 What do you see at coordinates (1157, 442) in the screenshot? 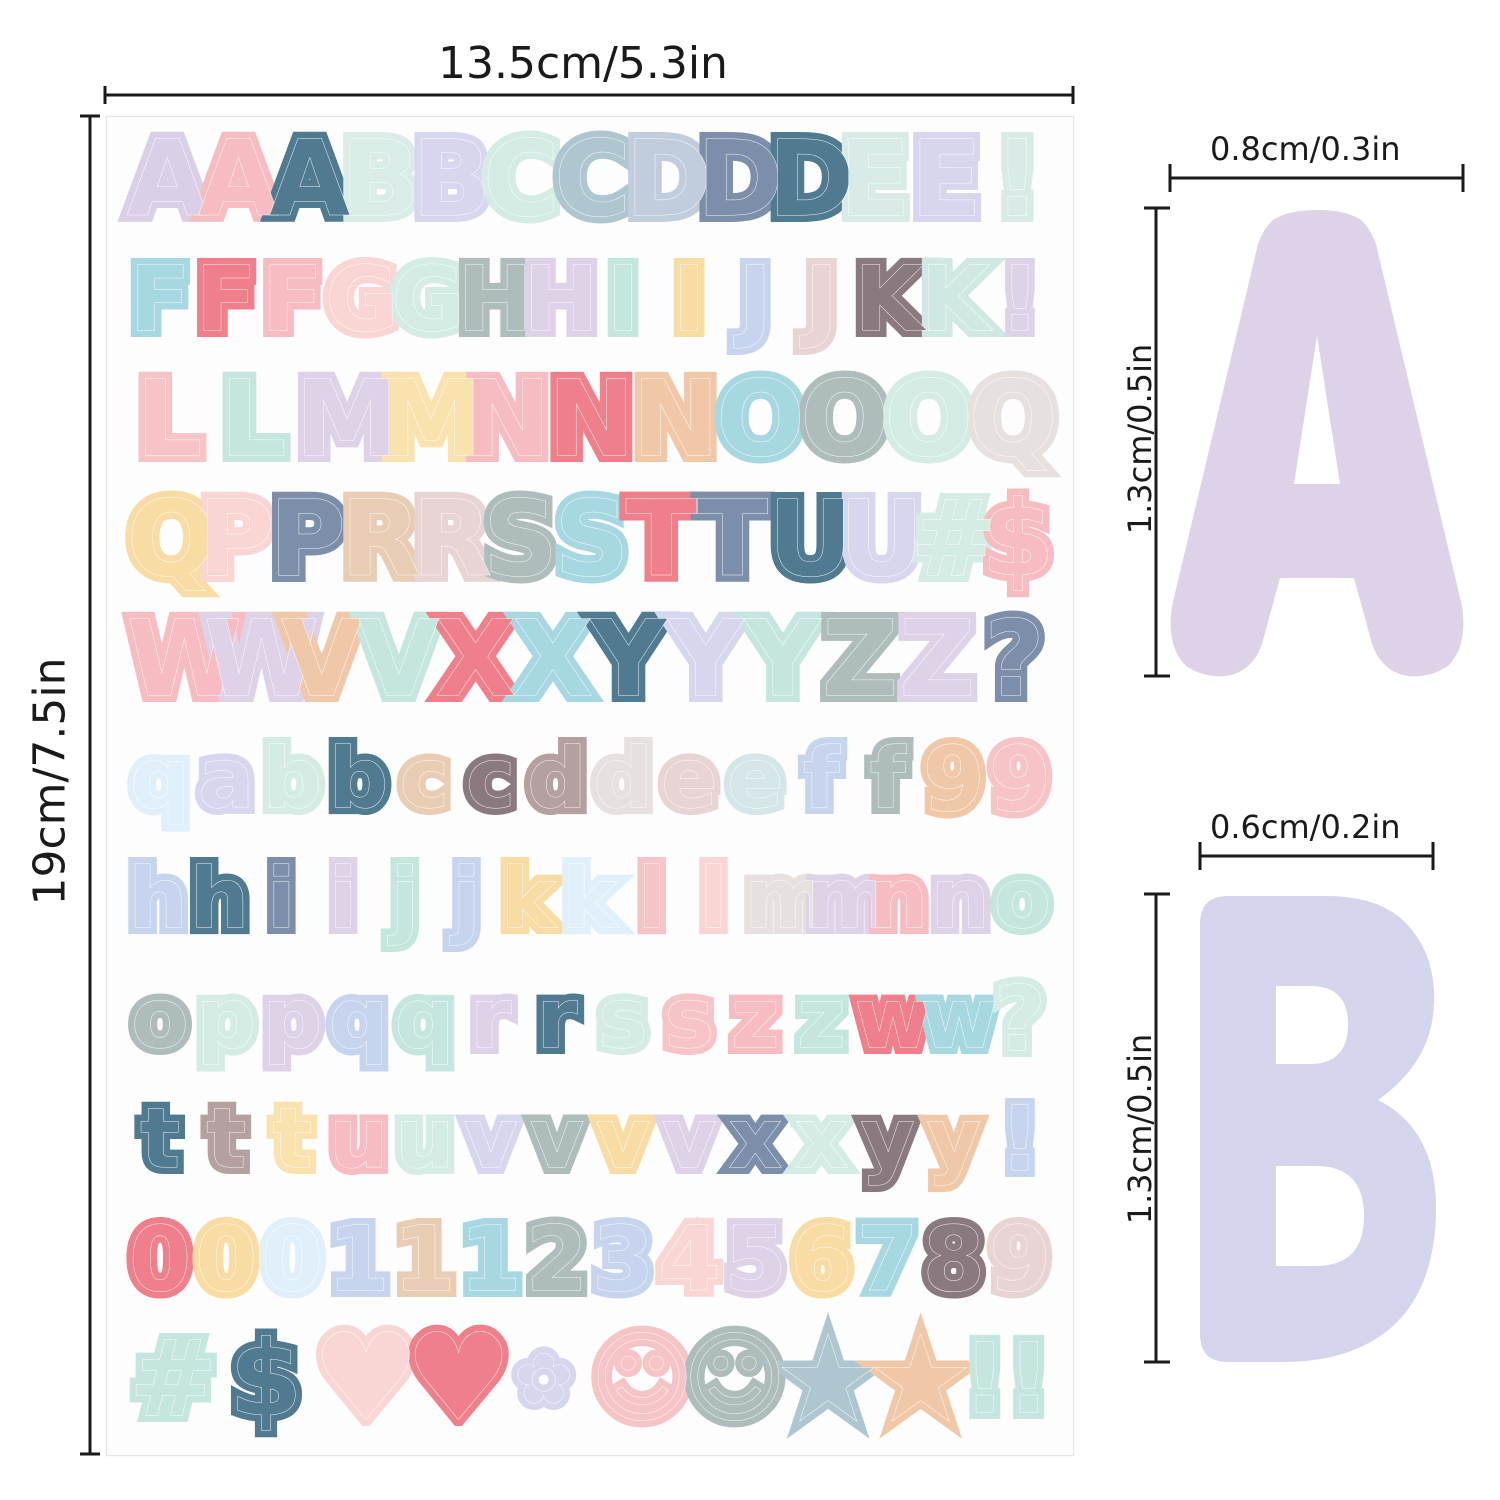
I see `letter-a-height-line` at bounding box center [1157, 442].